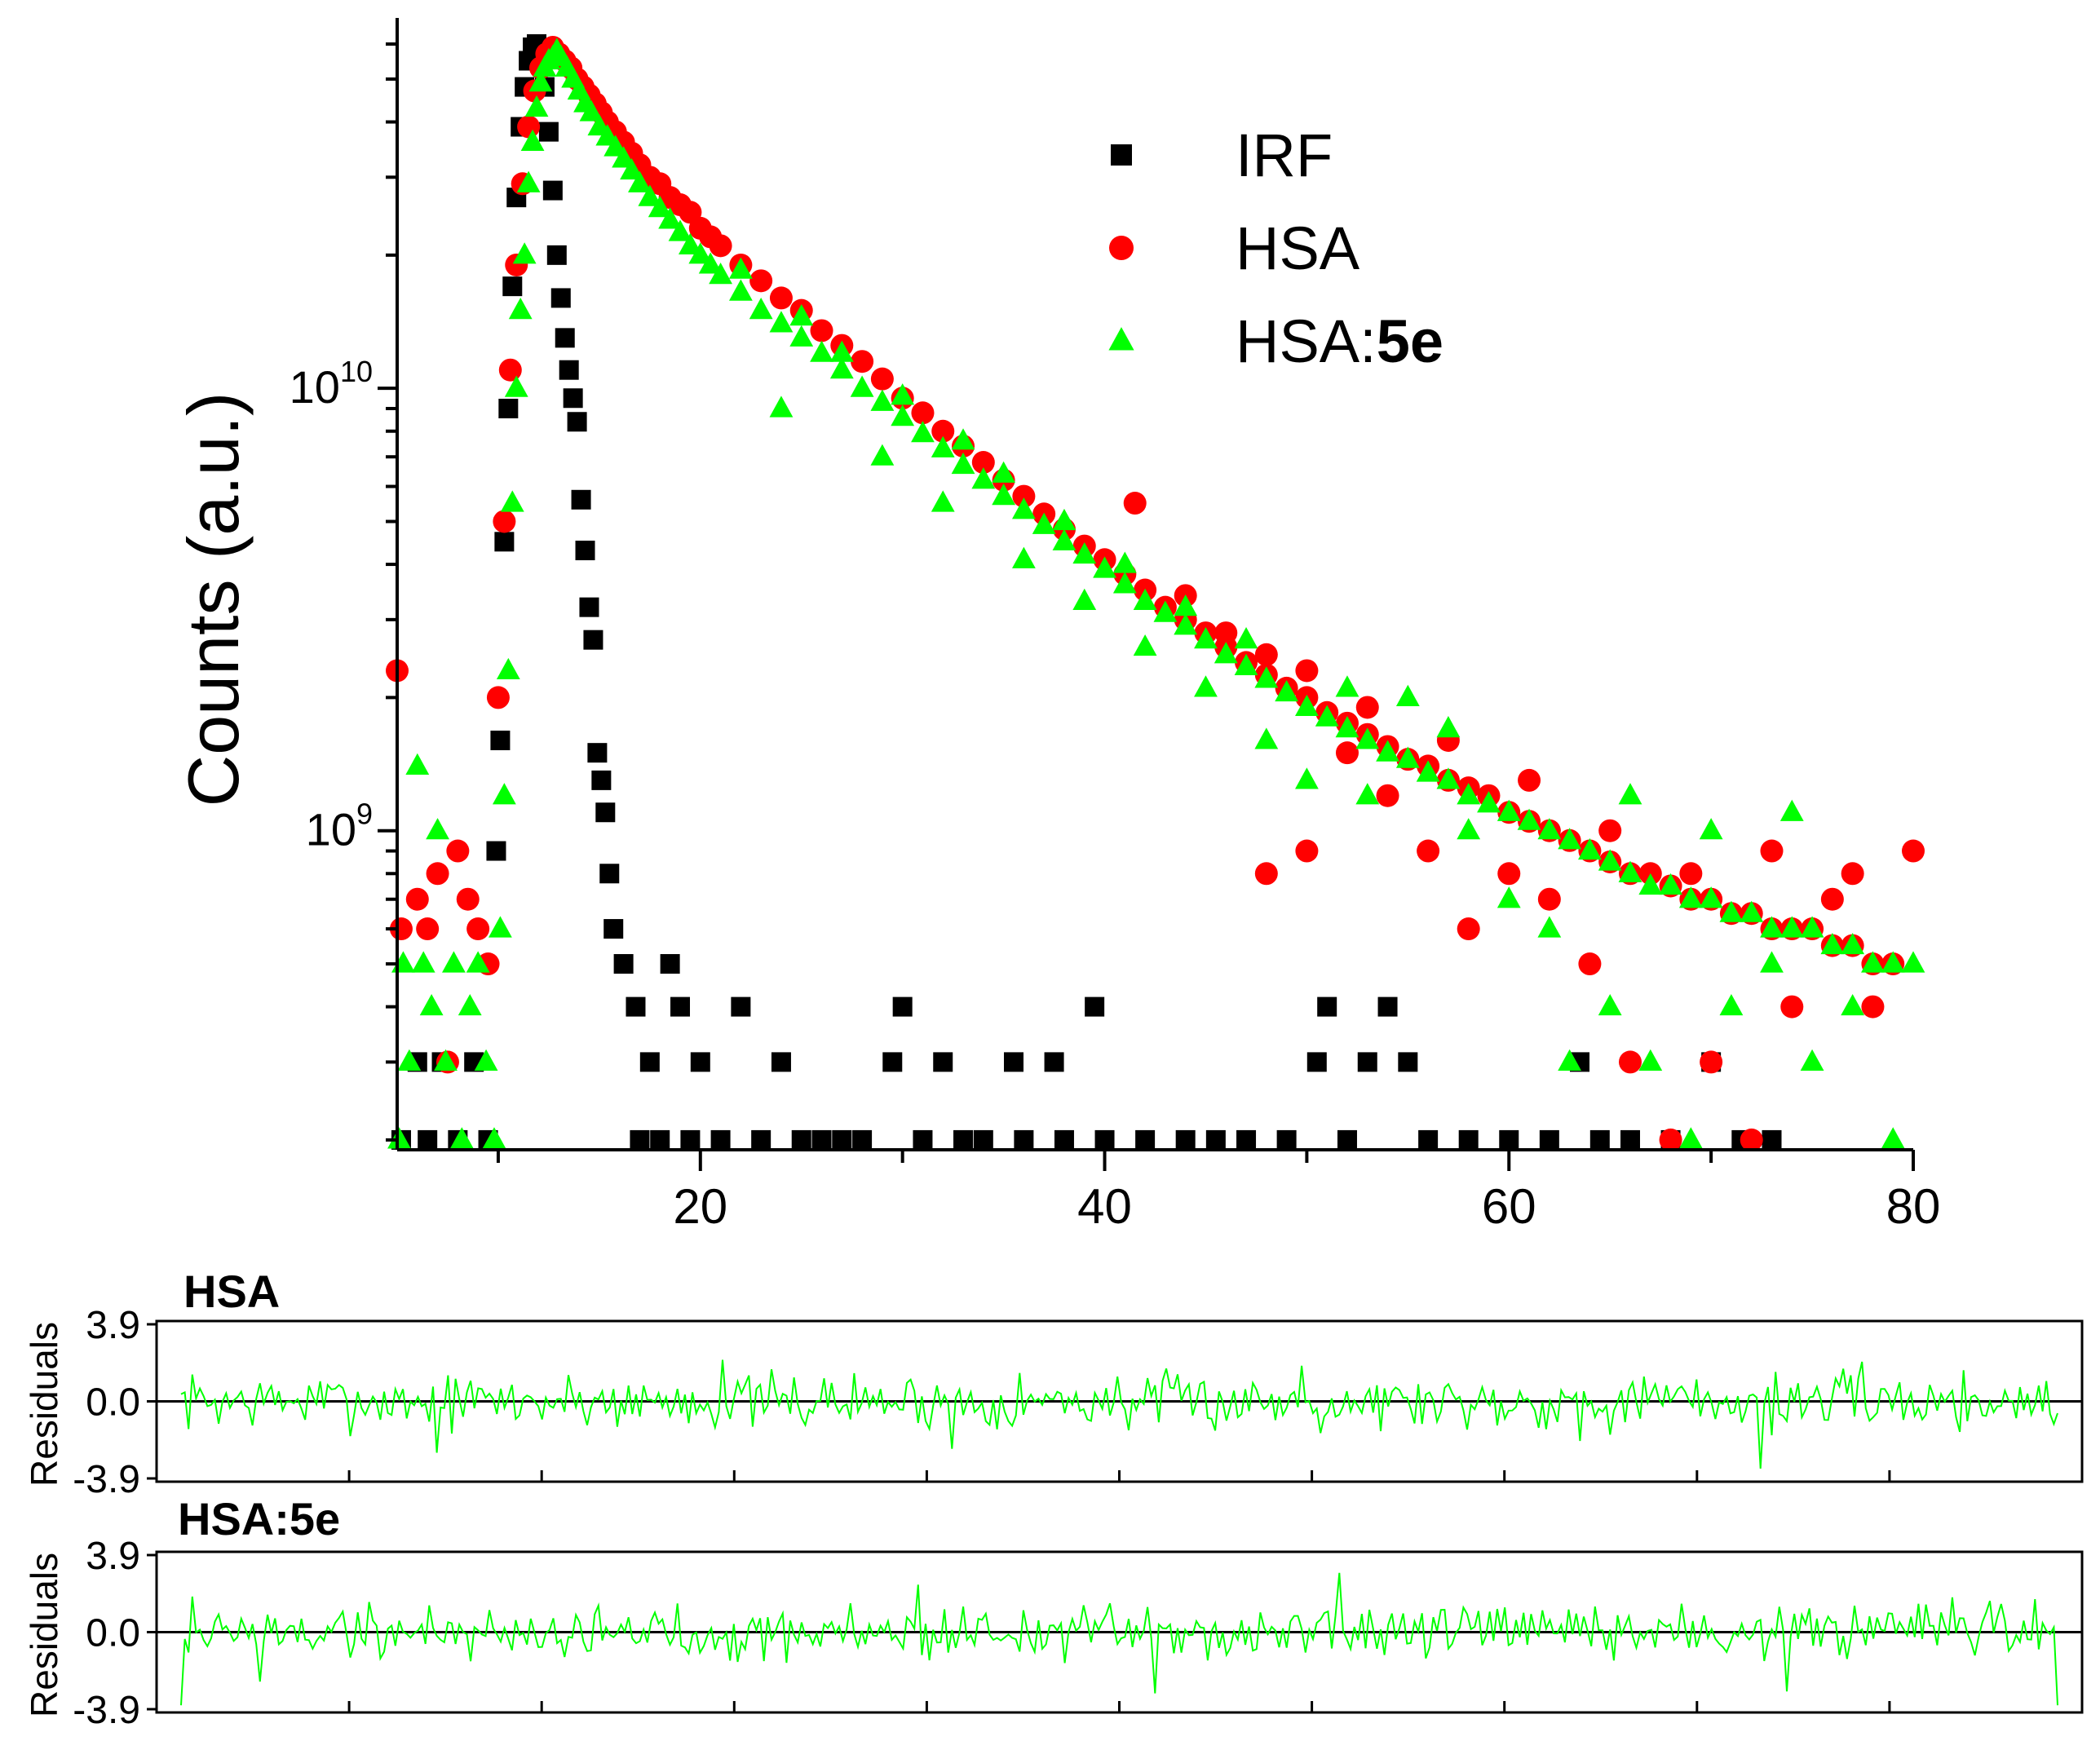 The image size is (2100, 1741). What do you see at coordinates (106, 1479) in the screenshot?
I see `y-tick-label: -3.9` at bounding box center [106, 1479].